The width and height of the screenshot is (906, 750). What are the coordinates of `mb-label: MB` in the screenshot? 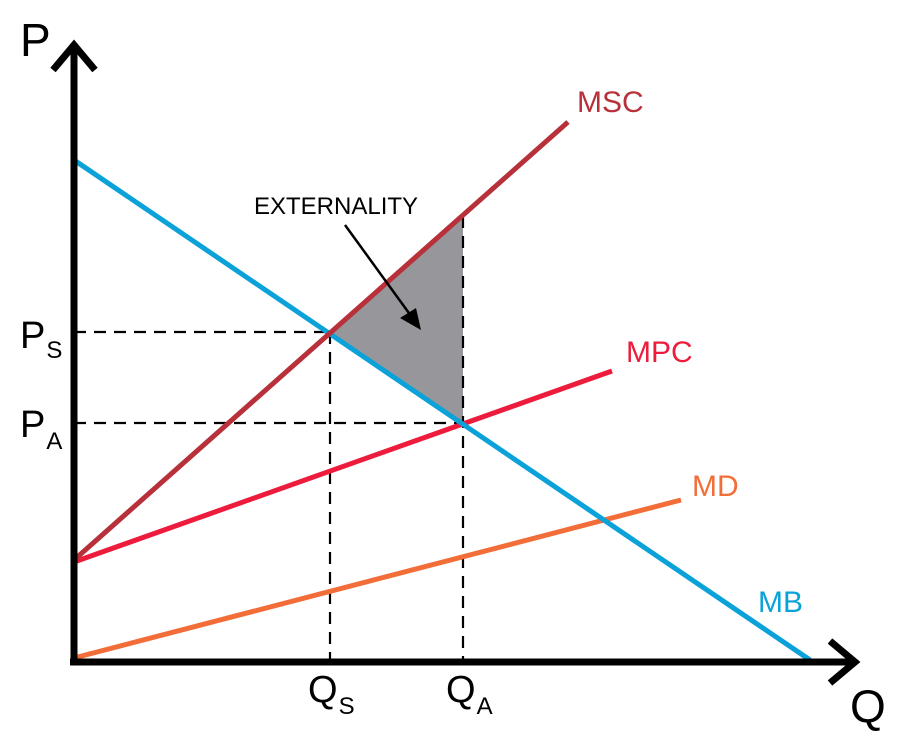 It's located at (780, 602).